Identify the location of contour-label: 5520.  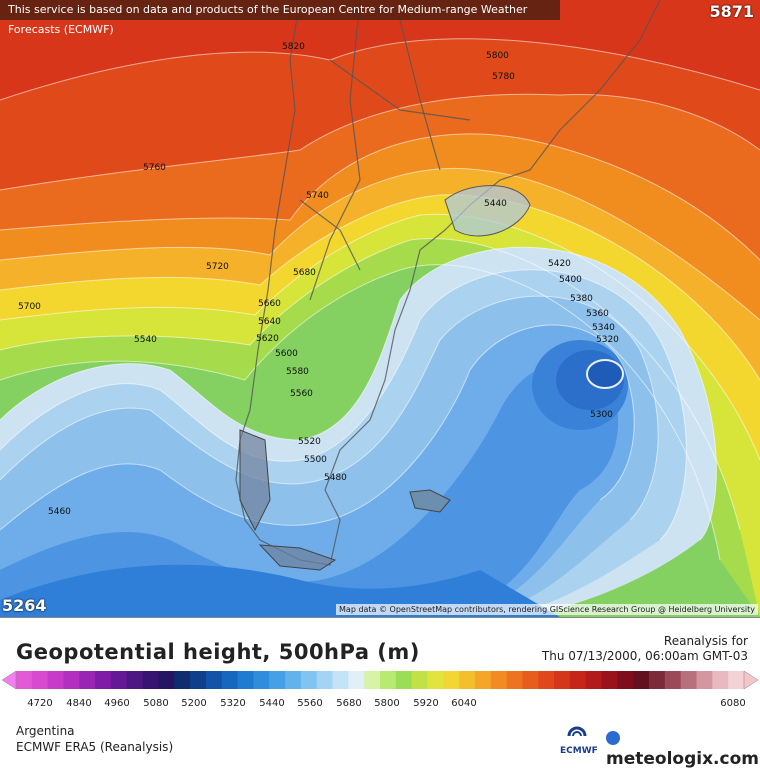
(309, 442).